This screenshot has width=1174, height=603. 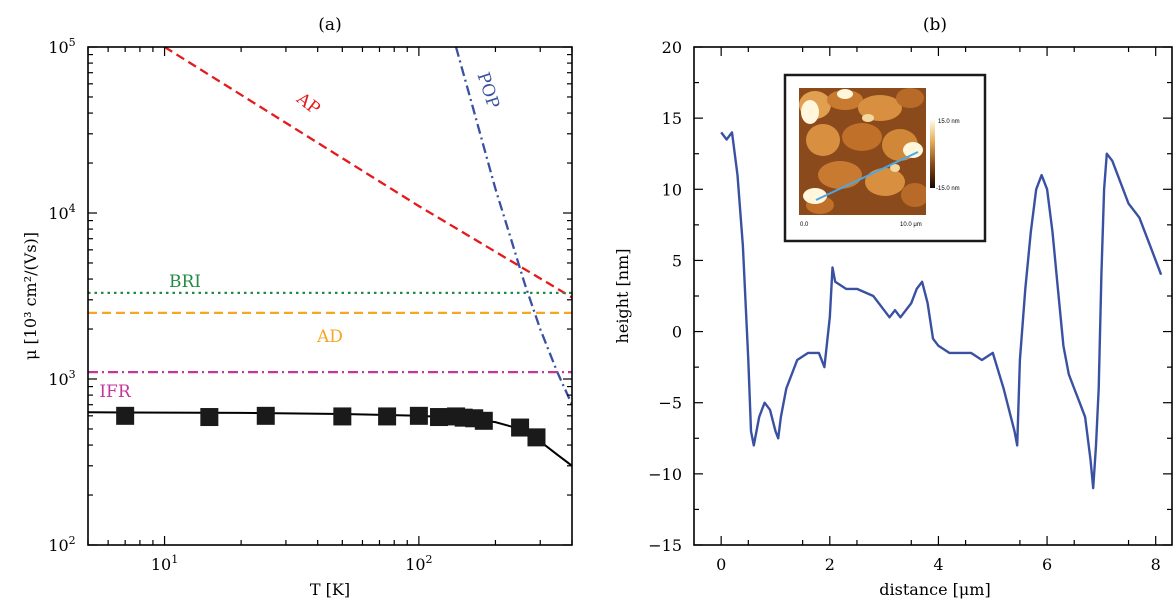 I want to click on panel-a-title: (a), so click(x=329, y=25).